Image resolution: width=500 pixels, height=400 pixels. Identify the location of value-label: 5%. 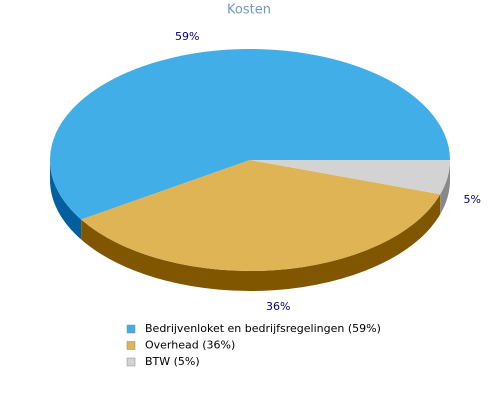
(472, 199).